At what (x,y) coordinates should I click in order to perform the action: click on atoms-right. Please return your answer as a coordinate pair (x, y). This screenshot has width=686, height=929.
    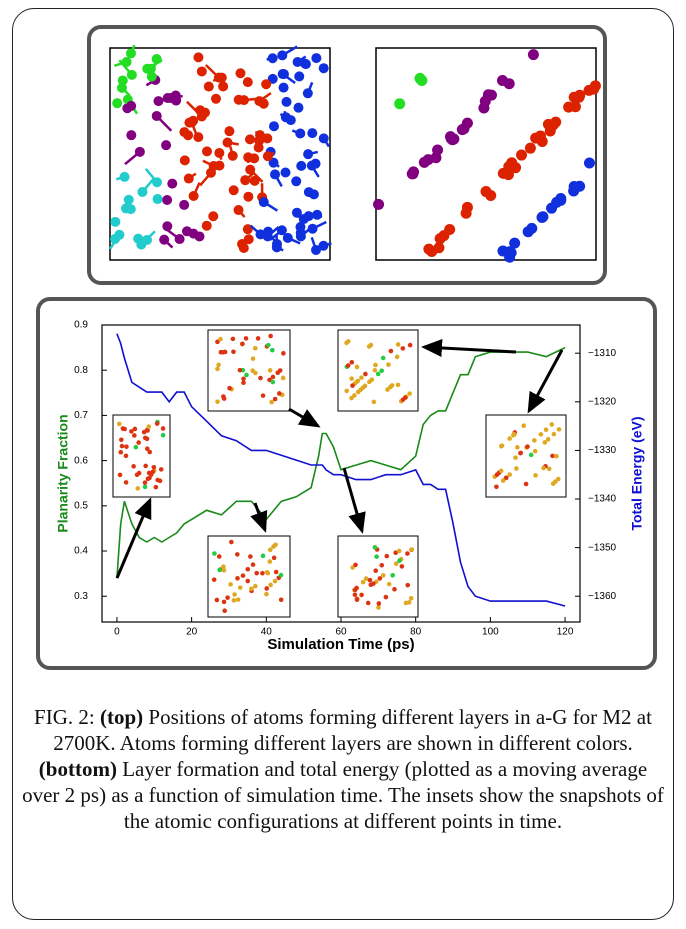
    Looking at the image, I should click on (486, 154).